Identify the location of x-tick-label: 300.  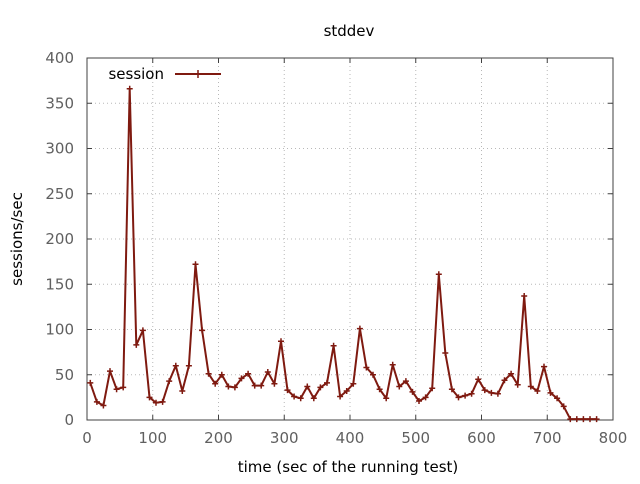
(284, 438).